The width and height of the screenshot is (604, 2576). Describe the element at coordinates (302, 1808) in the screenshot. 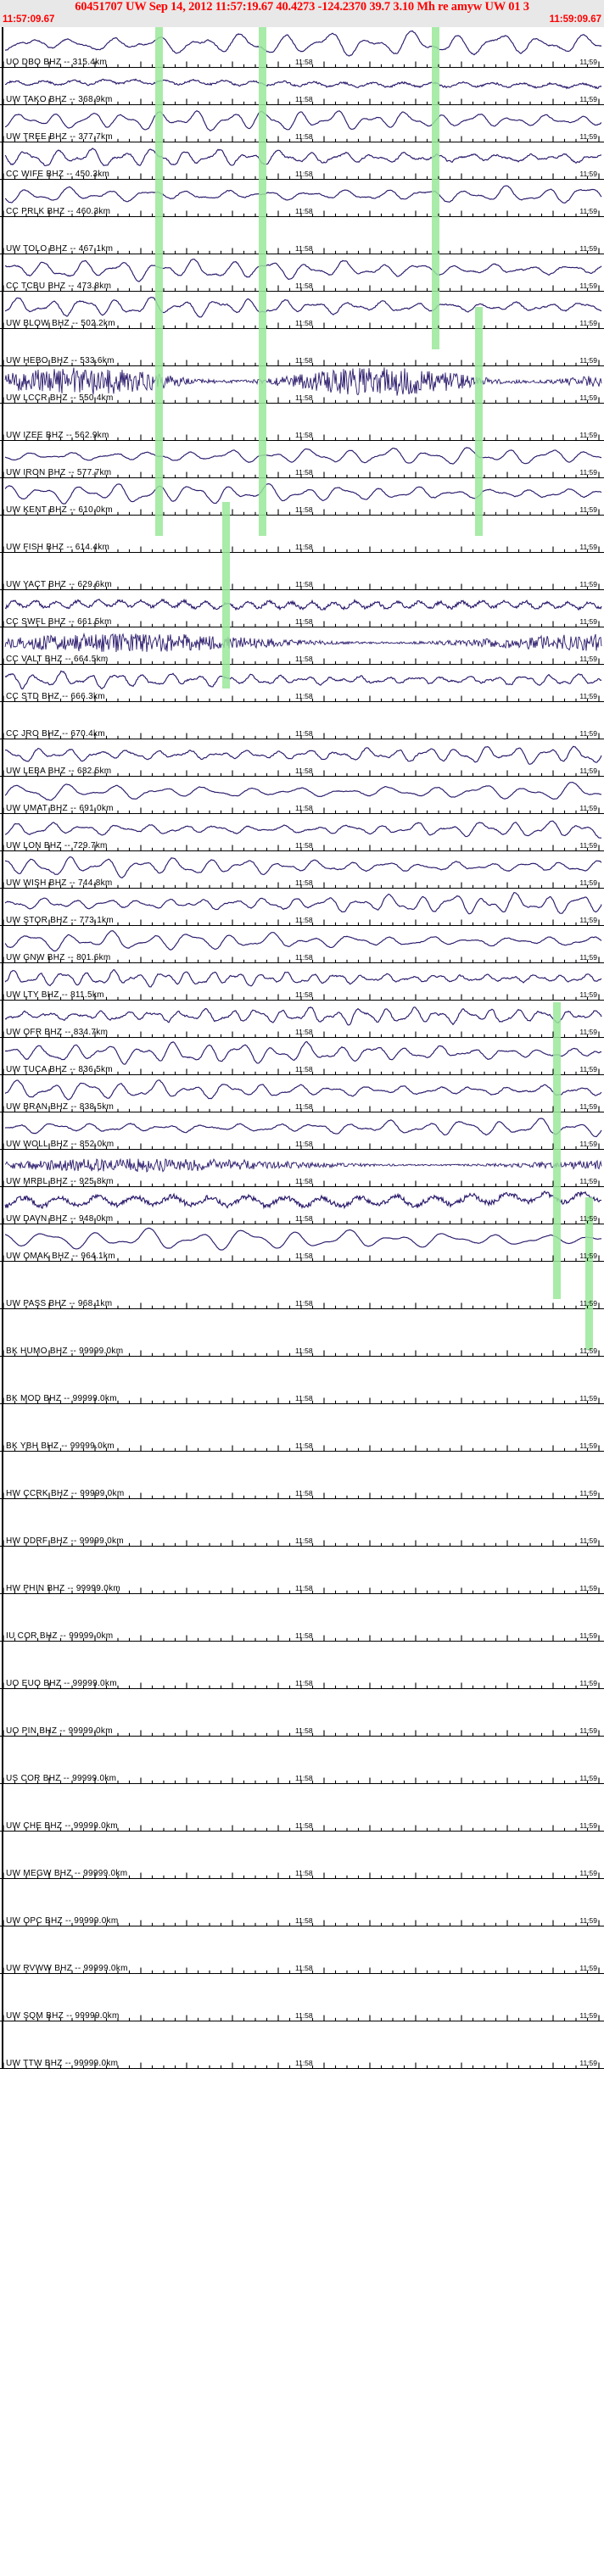

I see `trace-row: 11:59 11:58 UW CHE BHZ -- 99999.0km` at that location.